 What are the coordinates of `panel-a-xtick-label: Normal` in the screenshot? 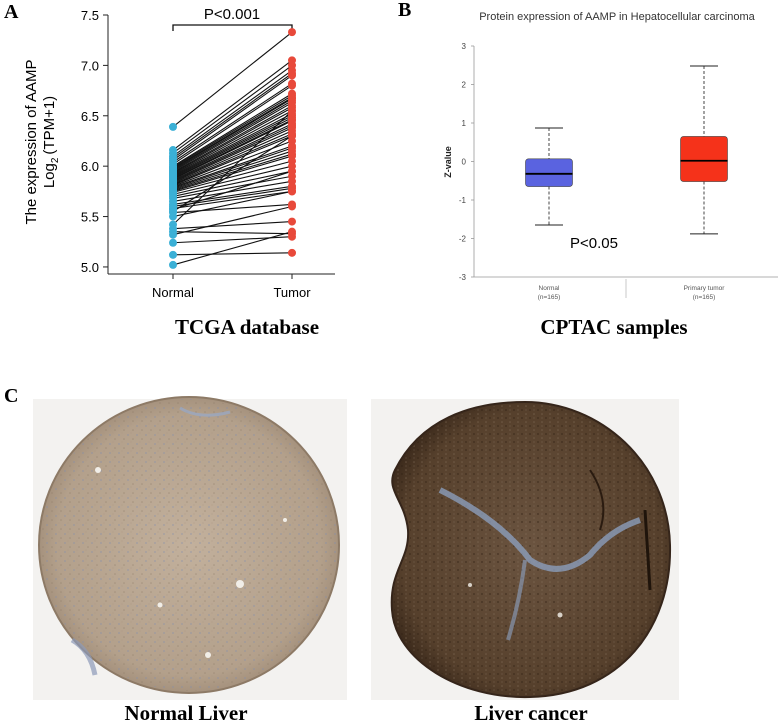 It's located at (173, 292).